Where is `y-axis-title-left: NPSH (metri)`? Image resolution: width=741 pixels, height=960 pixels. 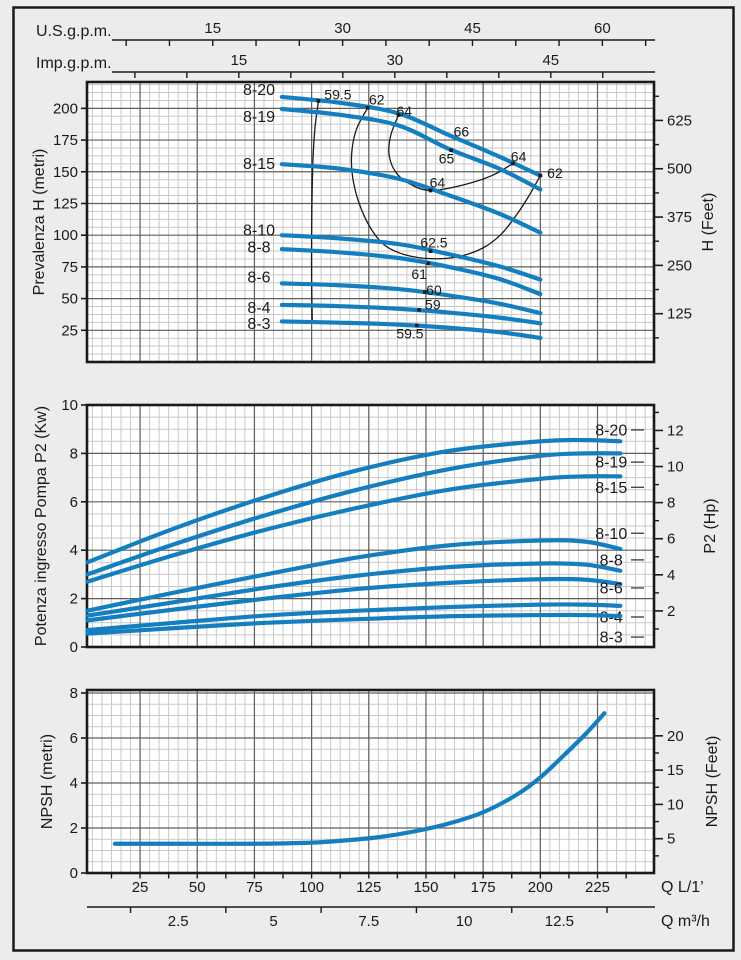
y-axis-title-left: NPSH (metri) is located at coordinates (47, 781).